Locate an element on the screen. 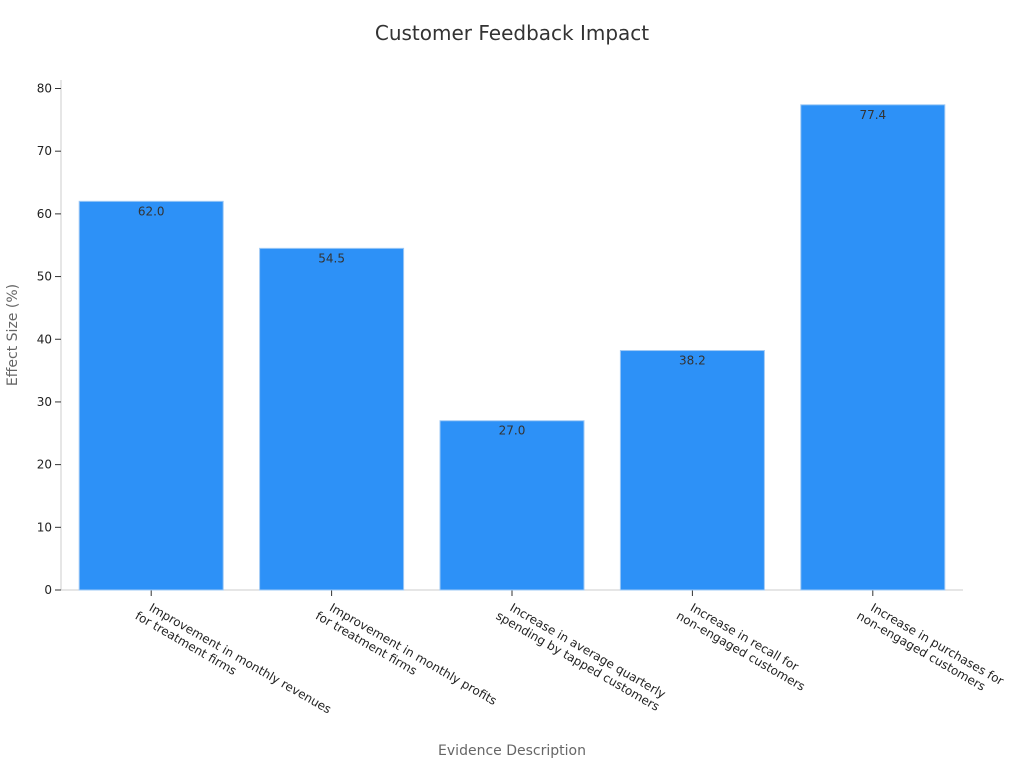 The height and width of the screenshot is (768, 1024). y-tick-label: 10 is located at coordinates (44, 527).